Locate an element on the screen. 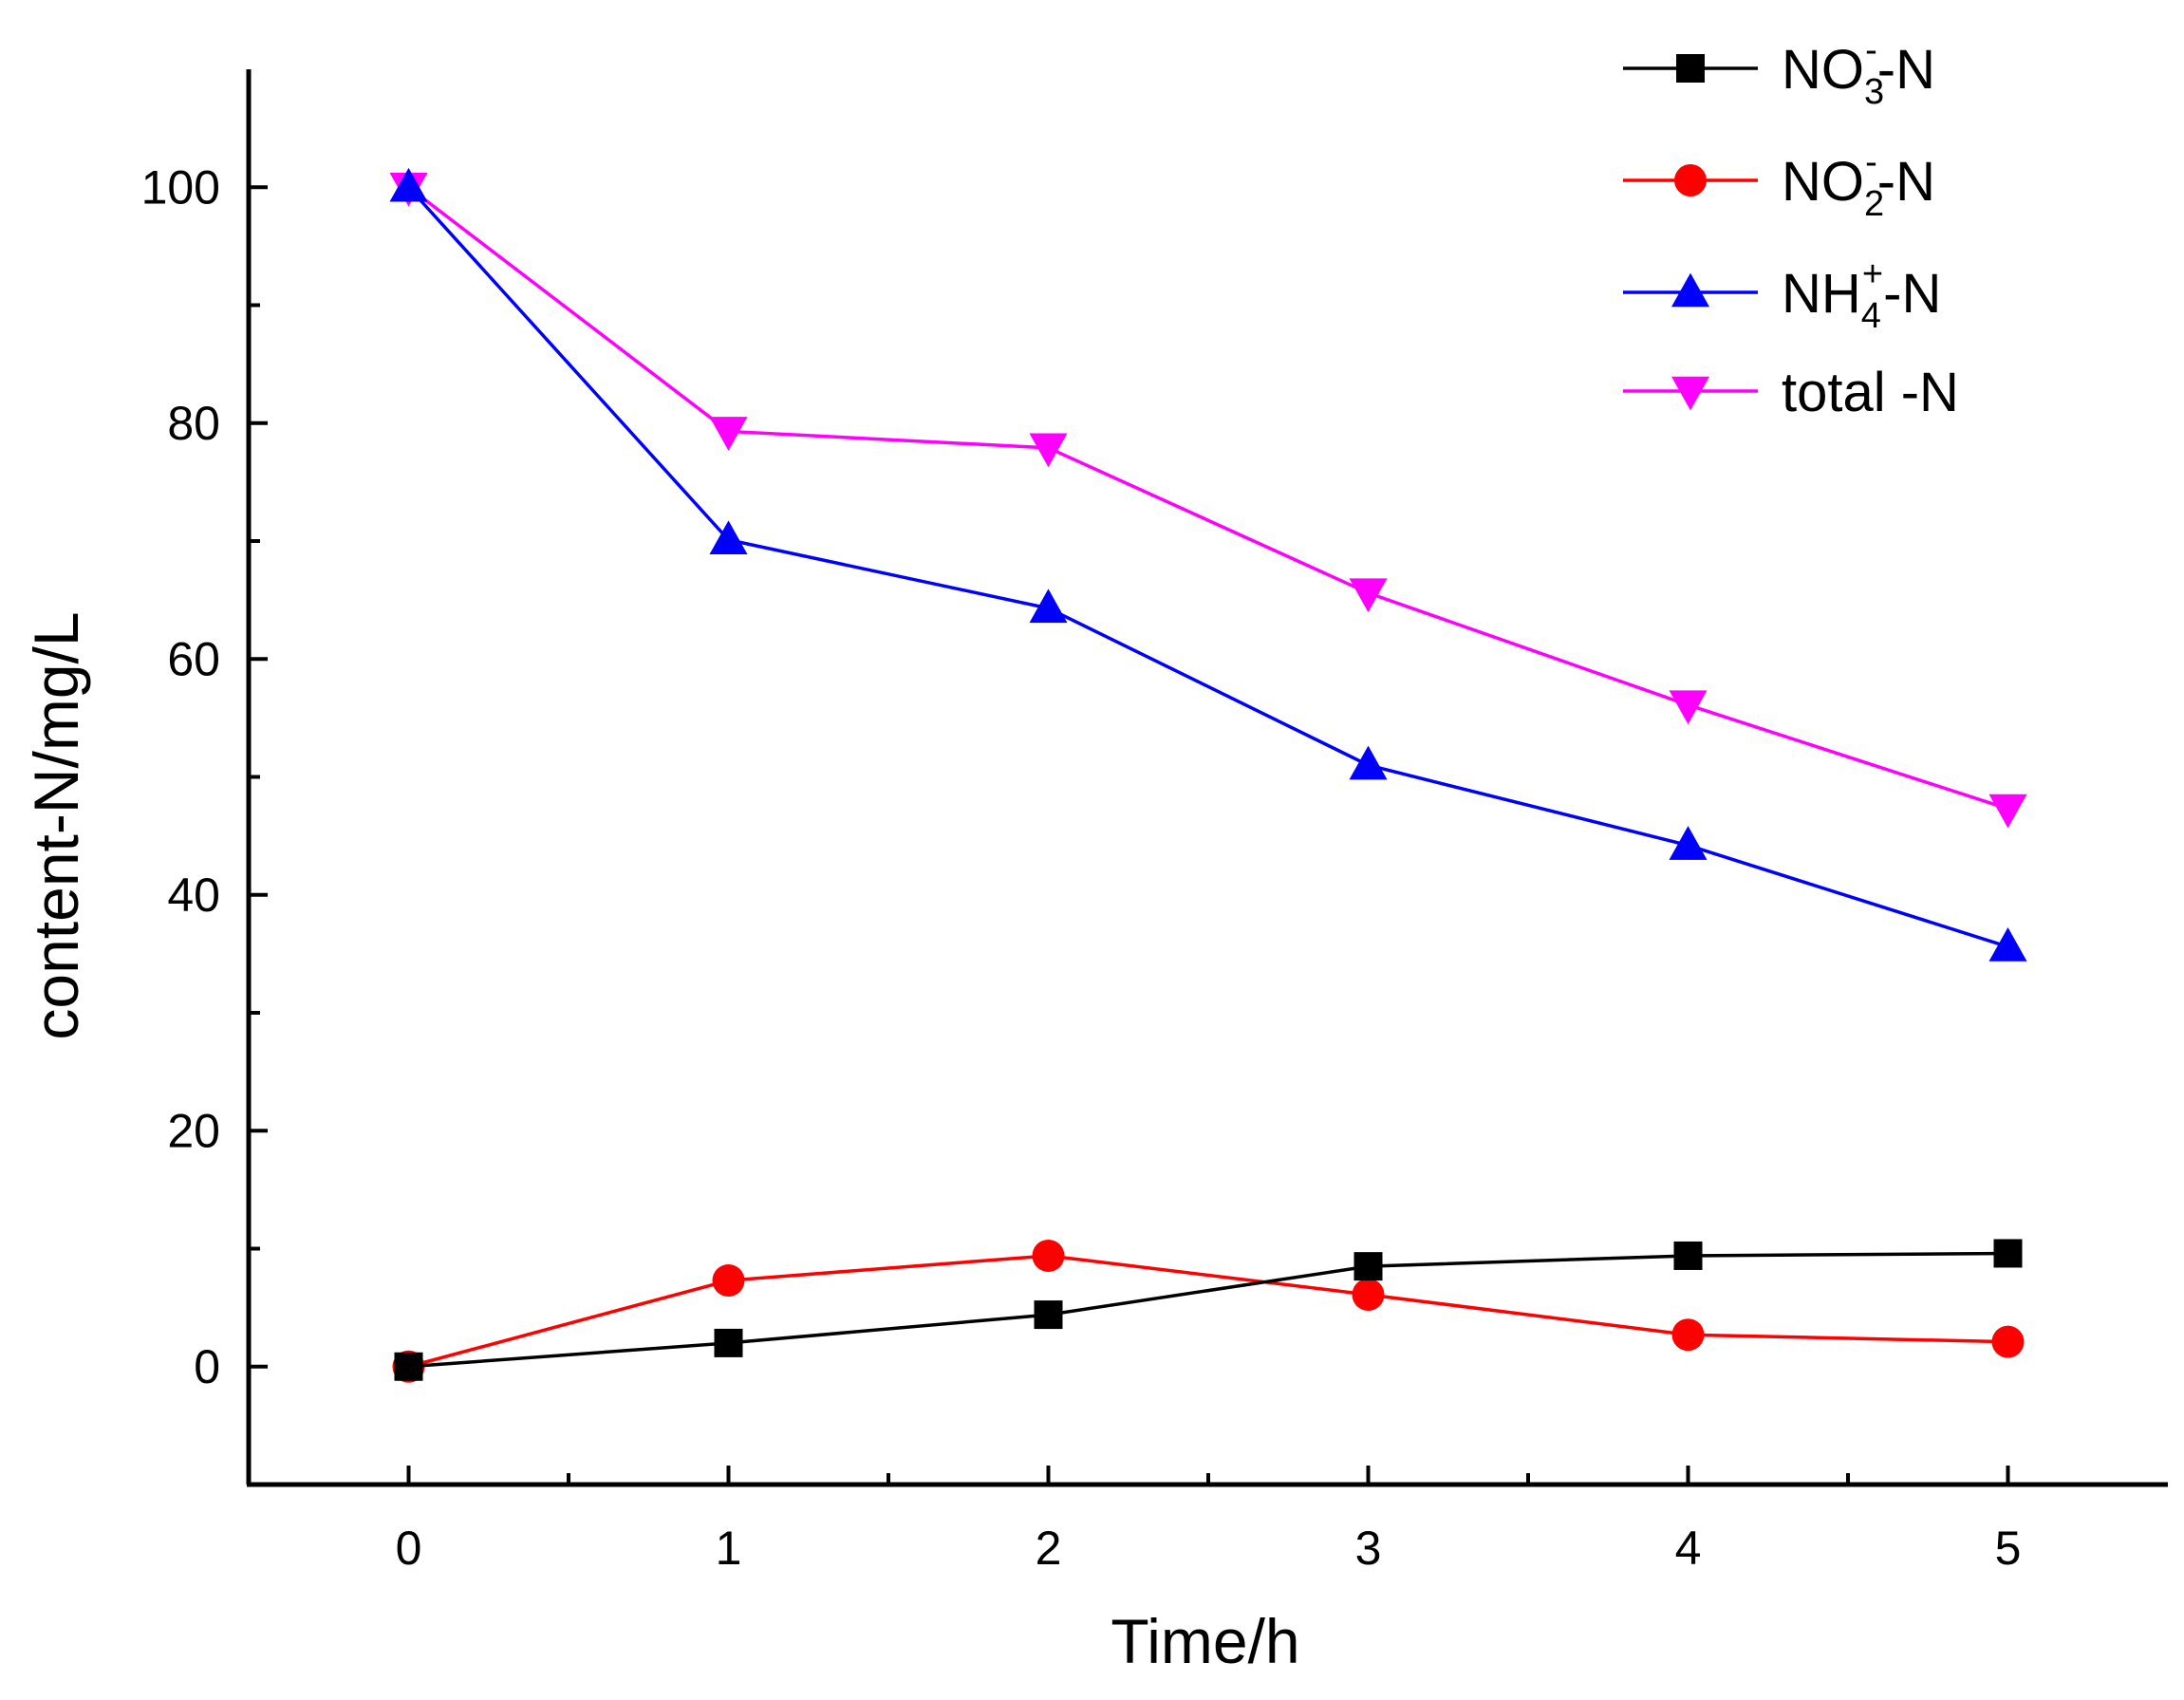  x-tick-label: 5 is located at coordinates (2008, 1548).